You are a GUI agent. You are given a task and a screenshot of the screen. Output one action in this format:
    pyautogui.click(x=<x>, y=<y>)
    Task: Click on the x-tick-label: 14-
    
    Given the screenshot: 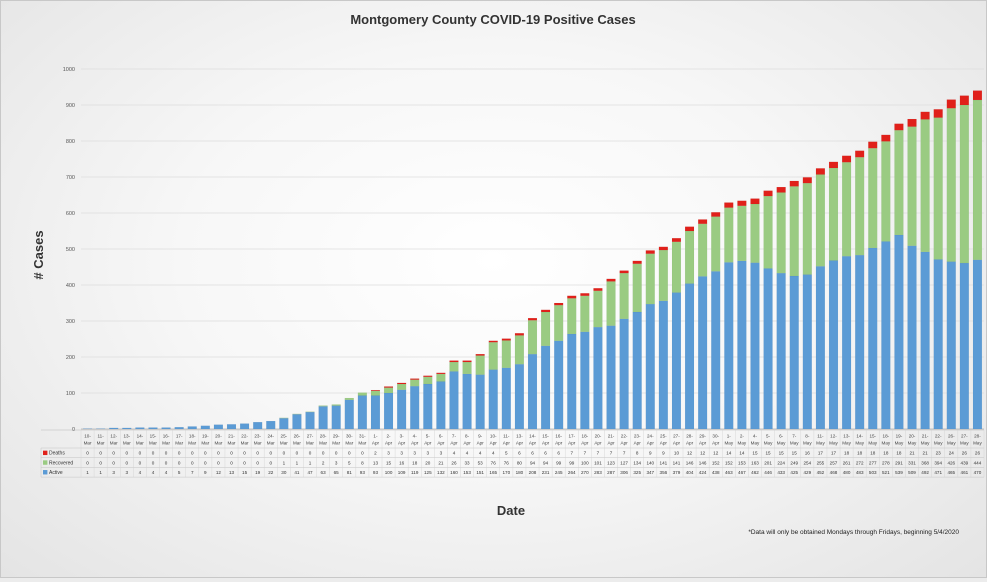 What is the action you would take?
    pyautogui.click(x=532, y=436)
    